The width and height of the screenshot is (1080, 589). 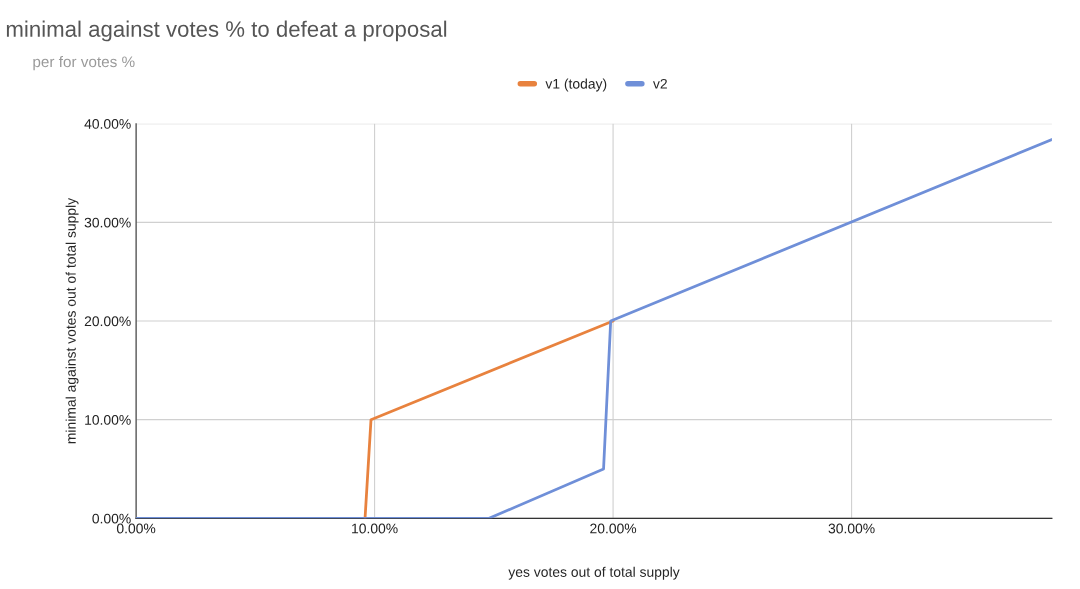 What do you see at coordinates (107, 222) in the screenshot?
I see `y-tick-label: 30.00%` at bounding box center [107, 222].